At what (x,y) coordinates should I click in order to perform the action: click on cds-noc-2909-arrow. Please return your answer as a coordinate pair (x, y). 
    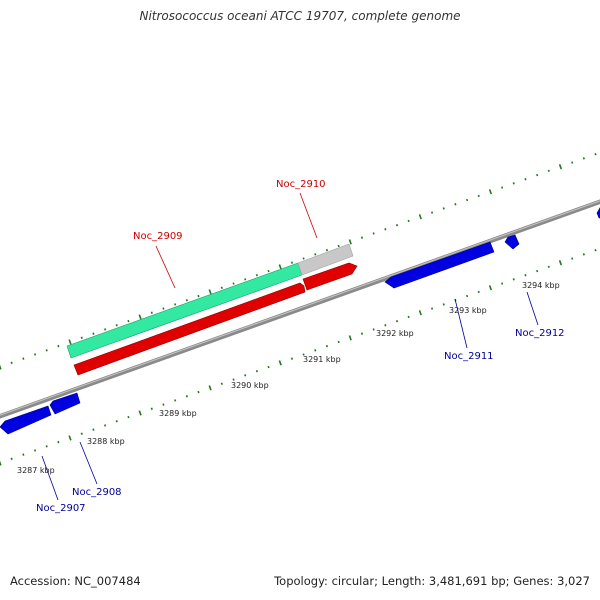
    Looking at the image, I should click on (189, 329).